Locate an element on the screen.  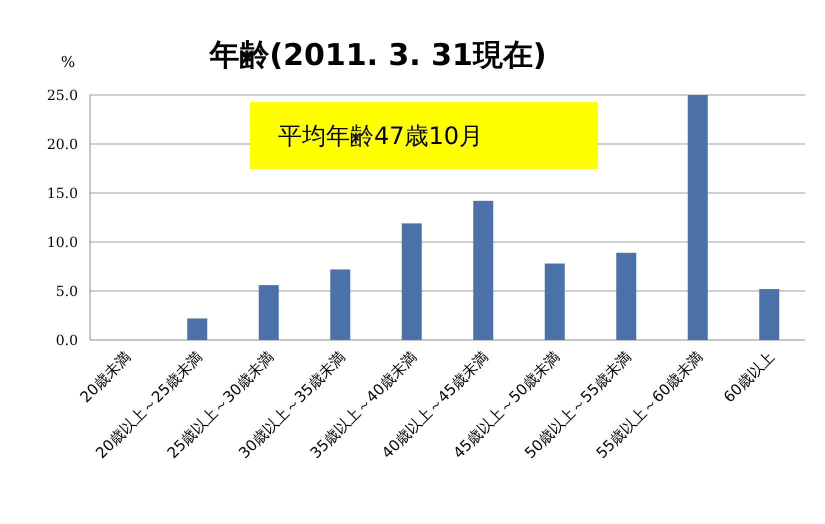
y-tick-label: 20.0 is located at coordinates (62, 145).